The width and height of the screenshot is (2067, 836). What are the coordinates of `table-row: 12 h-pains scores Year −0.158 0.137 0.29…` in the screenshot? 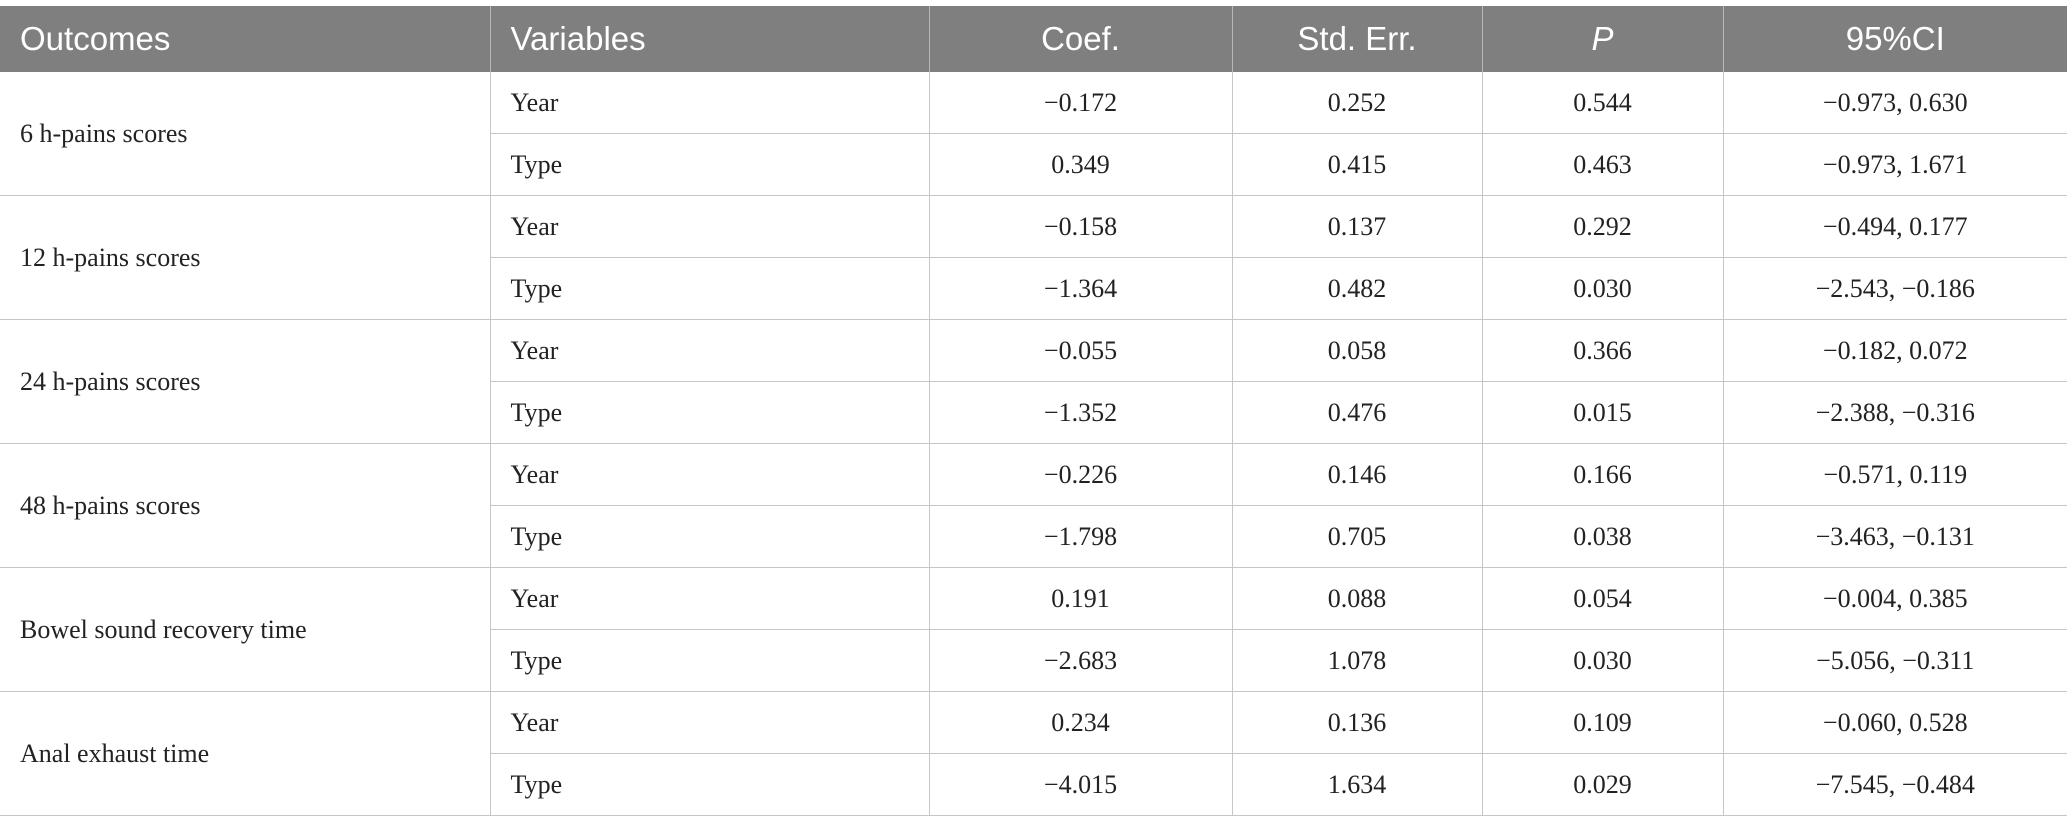 It's located at (1033, 257).